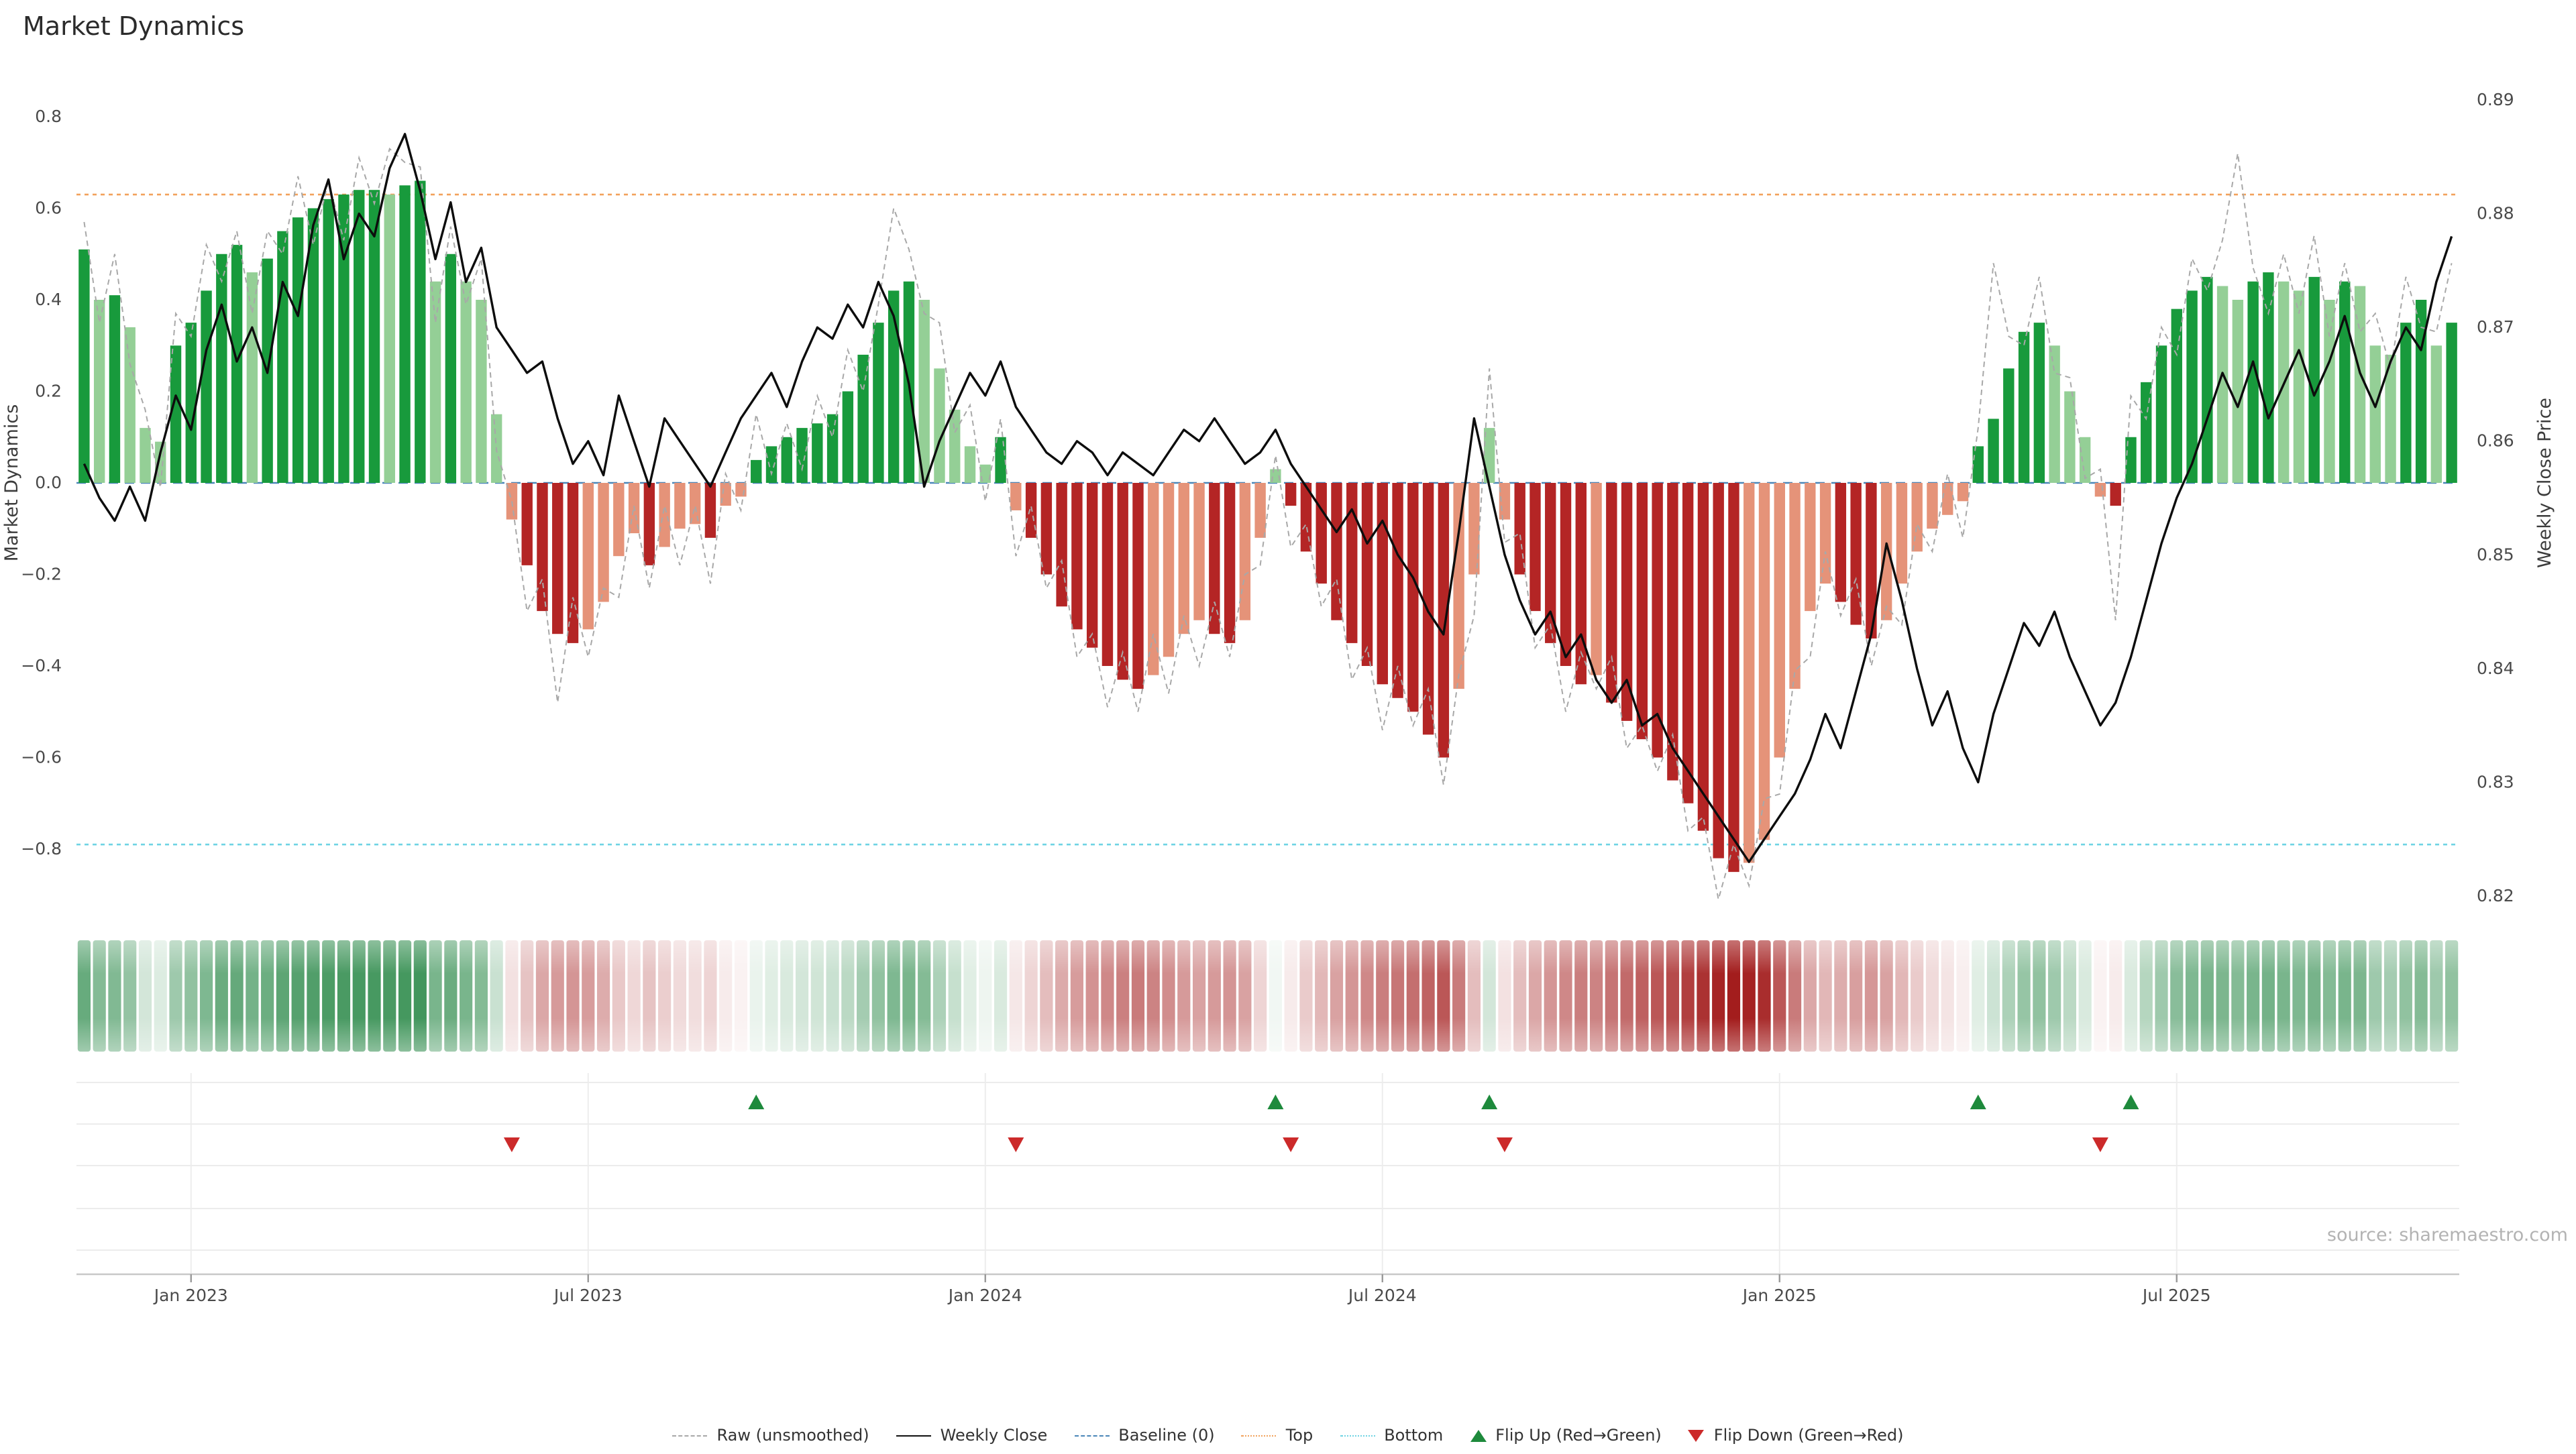 This screenshot has height=1454, width=2576. What do you see at coordinates (2495, 213) in the screenshot?
I see `right-tick-label: 0.88` at bounding box center [2495, 213].